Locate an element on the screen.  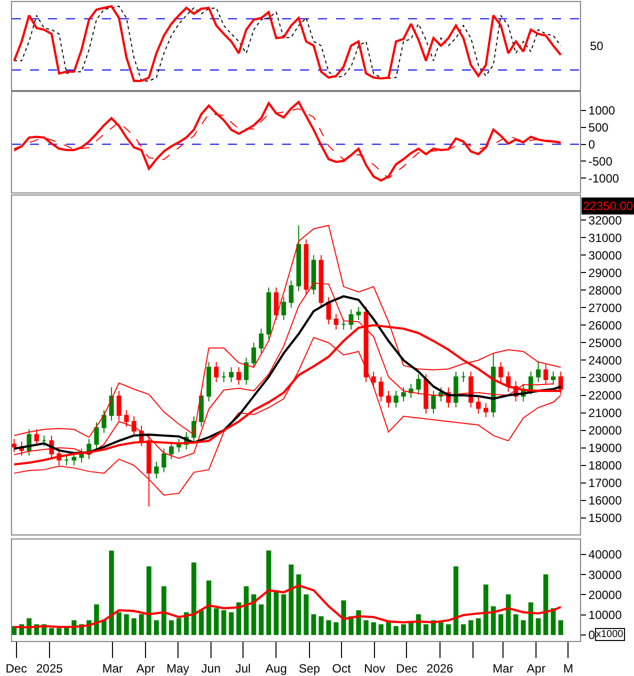
y-tick-label: -500 is located at coordinates (600, 161).